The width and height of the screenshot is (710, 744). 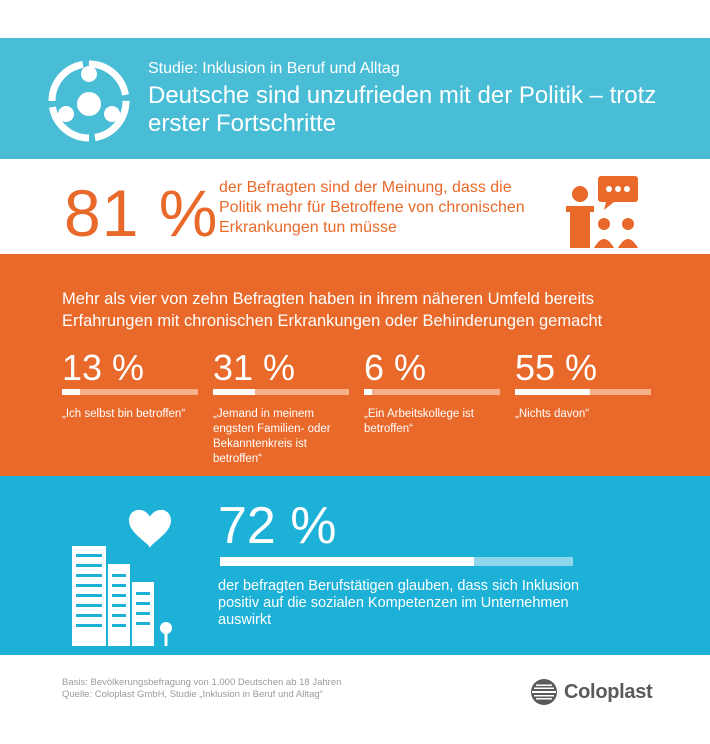 What do you see at coordinates (277, 526) in the screenshot?
I see `inclusion-percent: 72 %` at bounding box center [277, 526].